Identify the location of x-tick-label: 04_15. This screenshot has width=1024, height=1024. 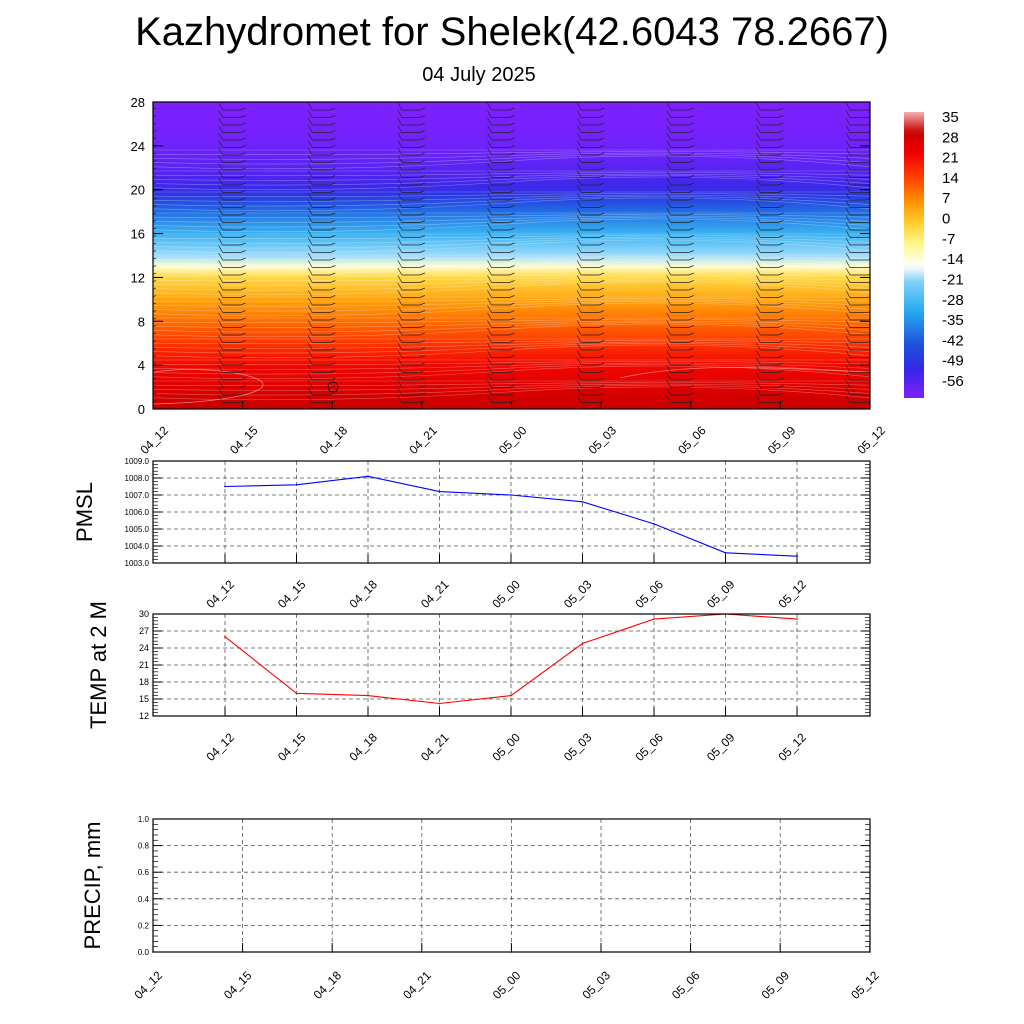
(292, 747).